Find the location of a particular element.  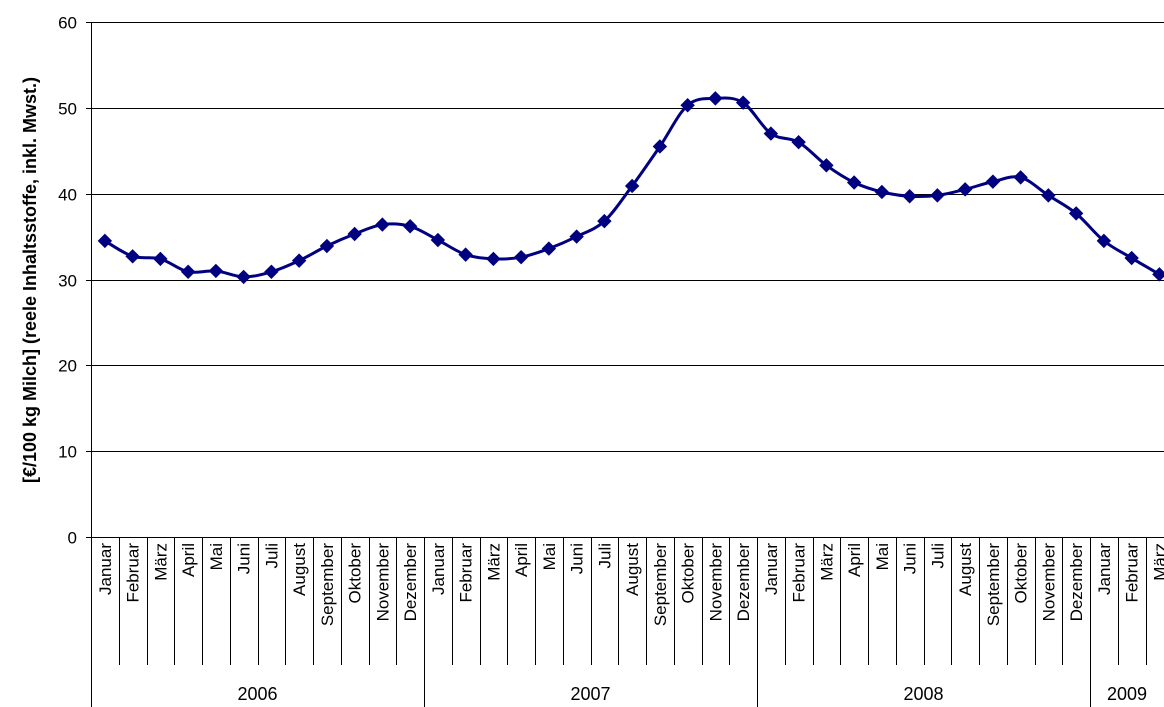

year-label: 2008 is located at coordinates (923, 694).